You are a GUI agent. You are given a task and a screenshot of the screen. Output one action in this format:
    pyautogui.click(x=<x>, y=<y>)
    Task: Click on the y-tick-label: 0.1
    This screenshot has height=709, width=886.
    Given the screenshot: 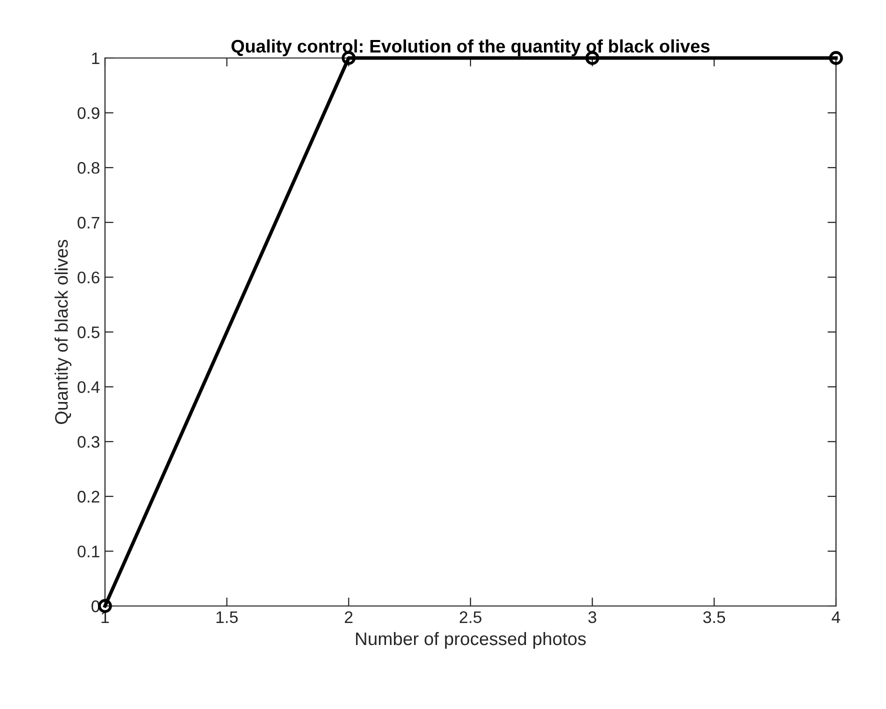 What is the action you would take?
    pyautogui.click(x=89, y=552)
    